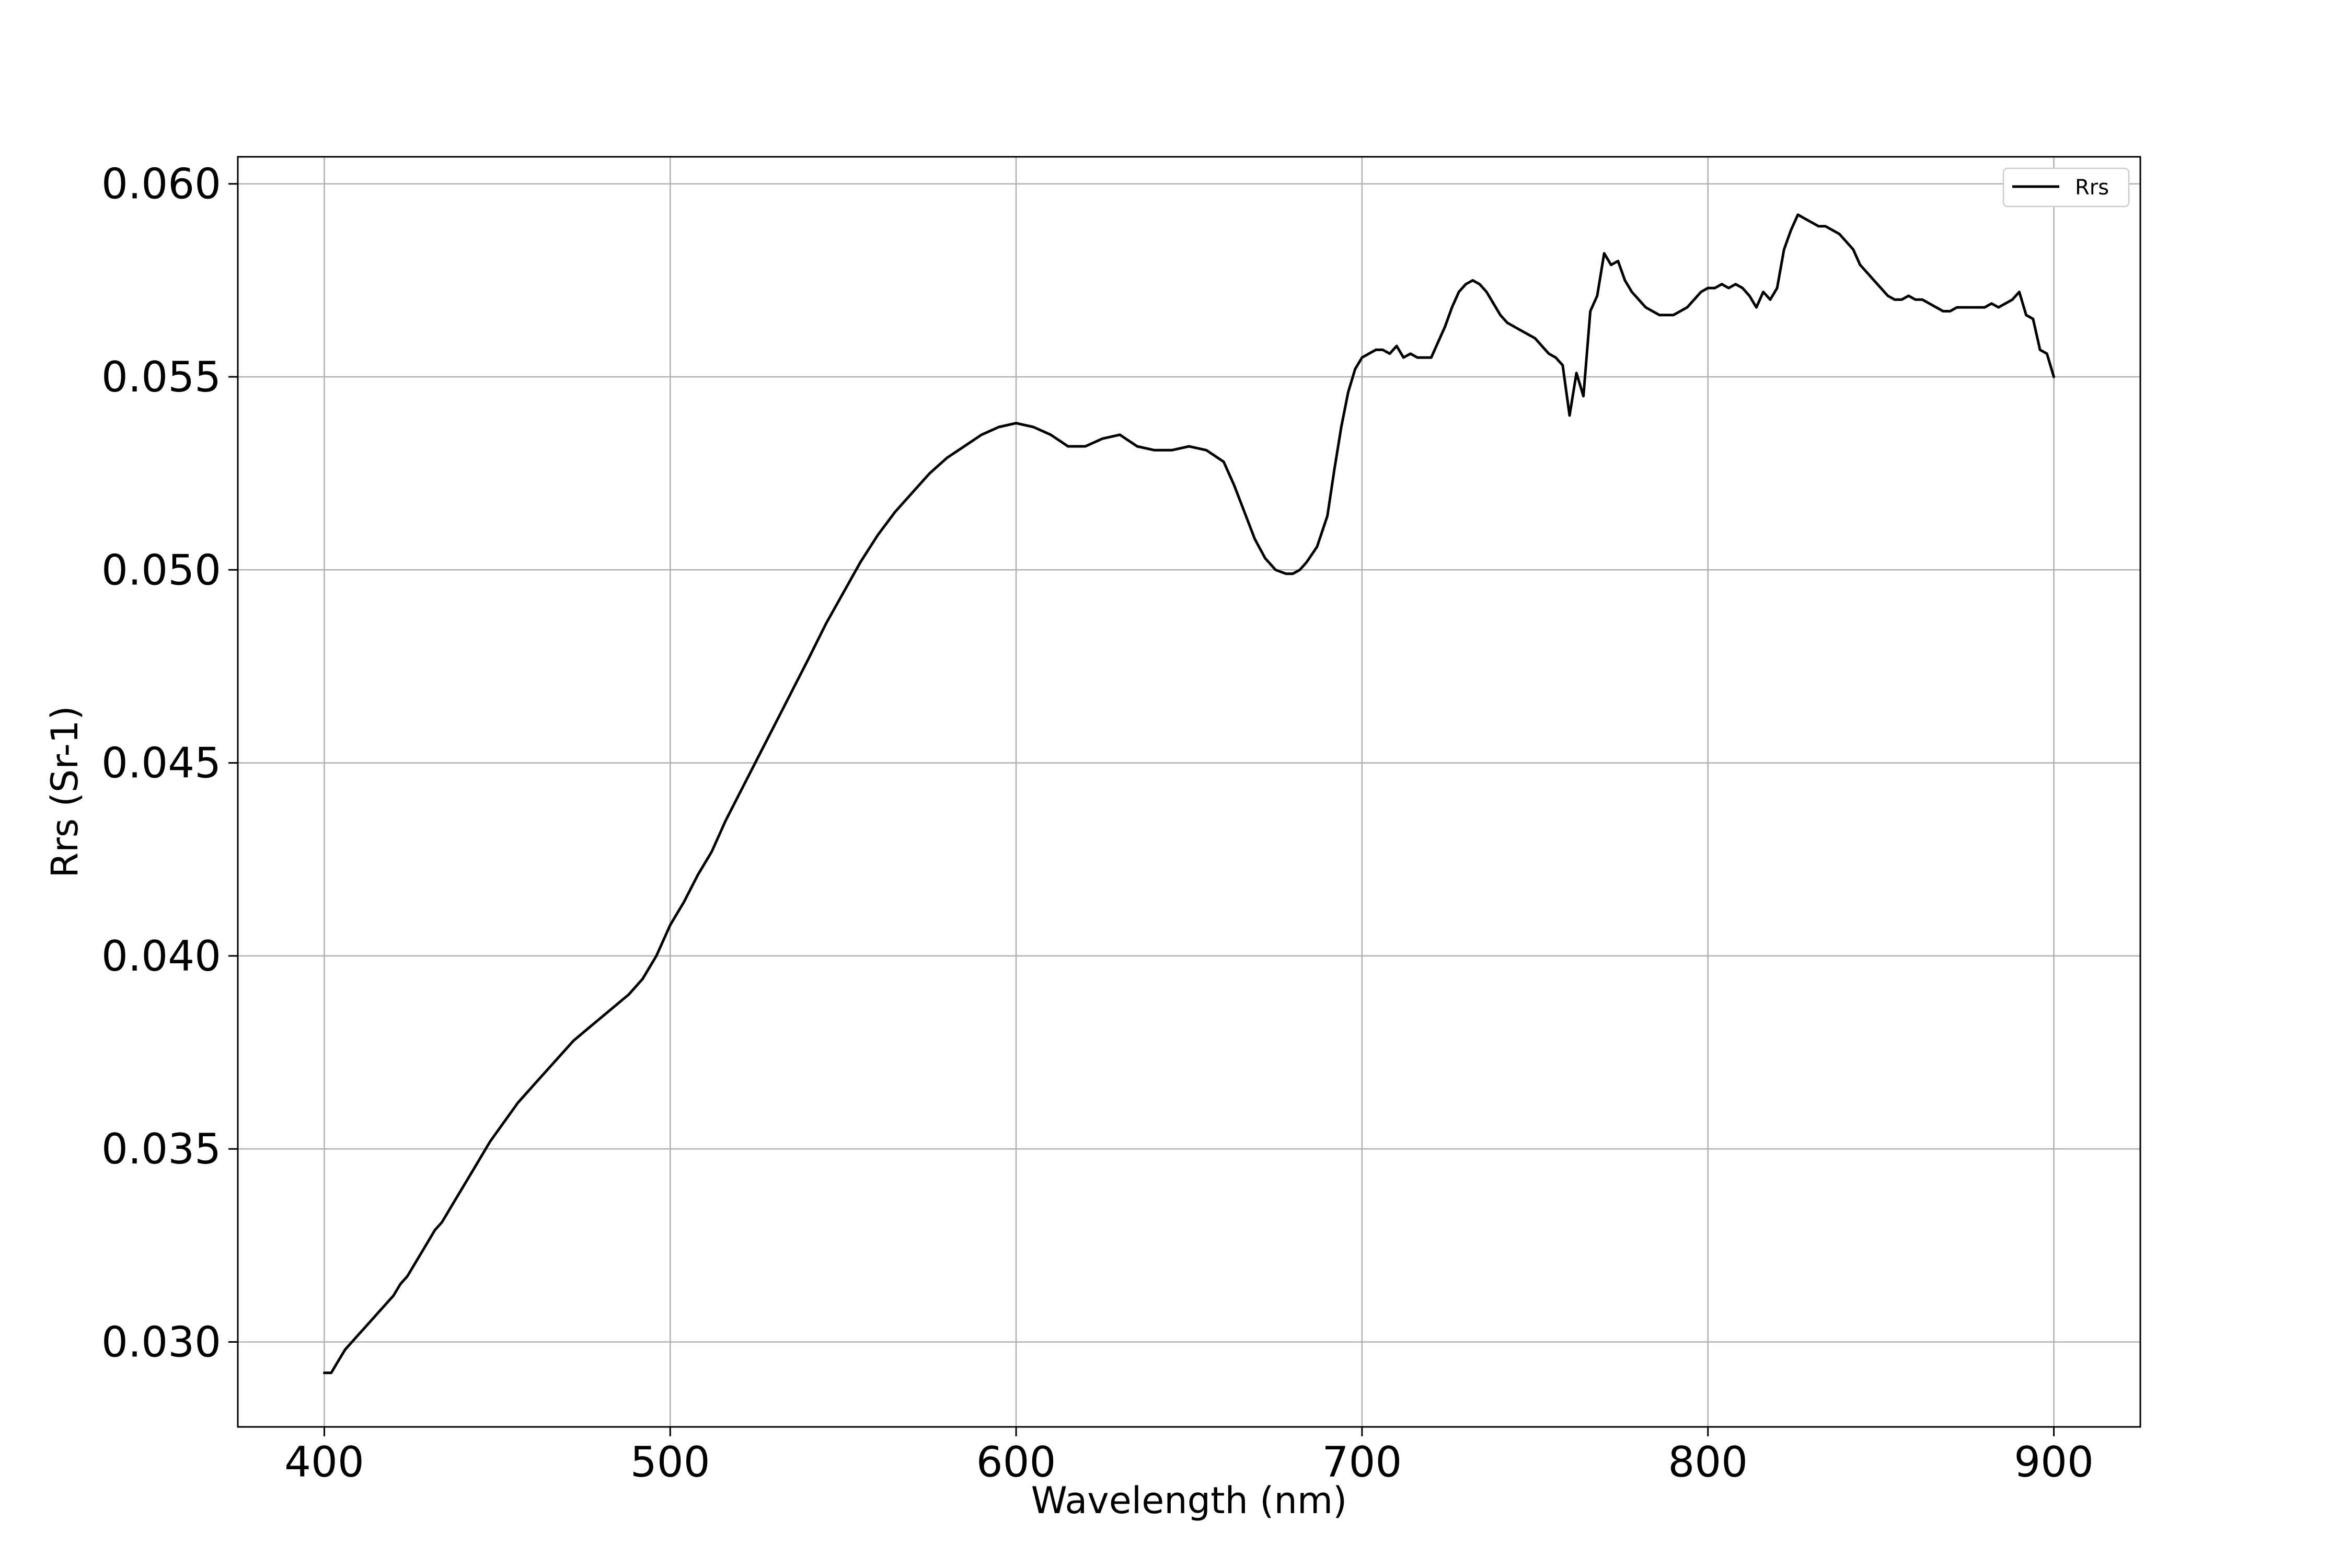 The image size is (2352, 1568). I want to click on x-tick-label: 700, so click(1362, 1462).